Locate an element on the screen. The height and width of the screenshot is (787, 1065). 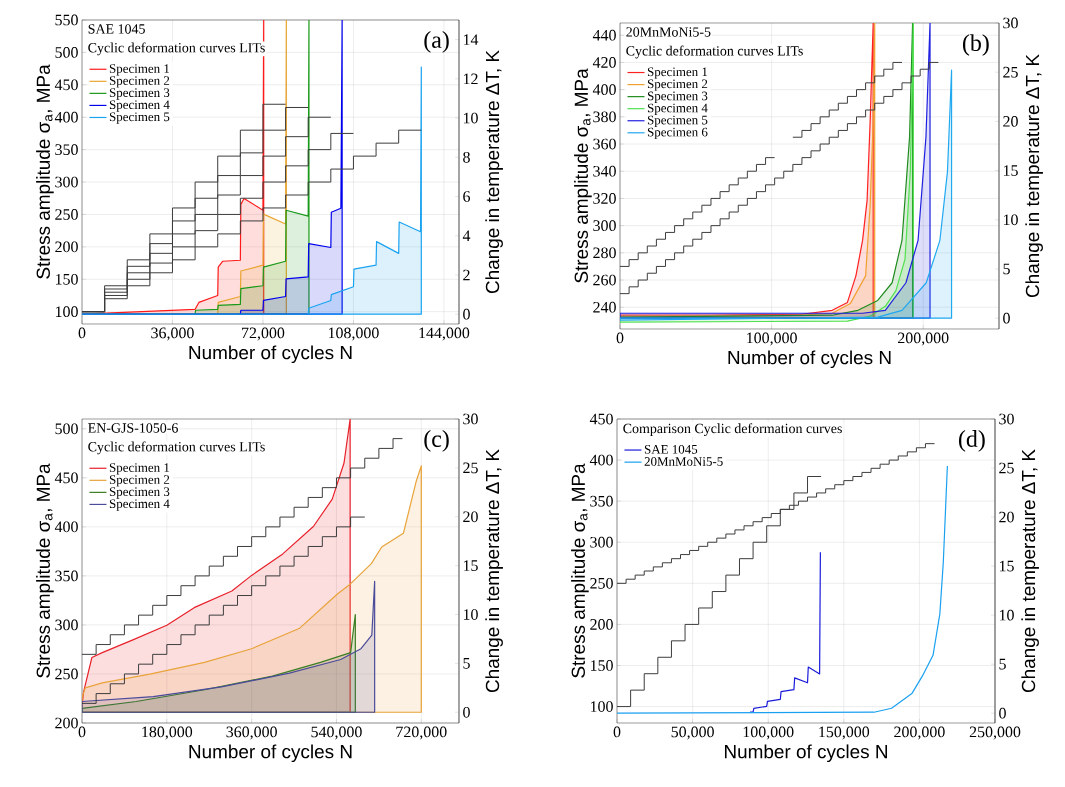
y-tick-label: 420 is located at coordinates (604, 62).